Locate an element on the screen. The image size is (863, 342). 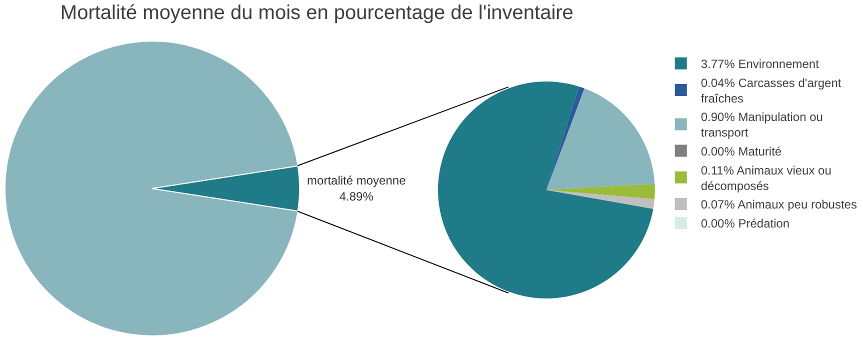
legend-label: 0.04% Carcasses d'argent fraîches is located at coordinates (771, 91).